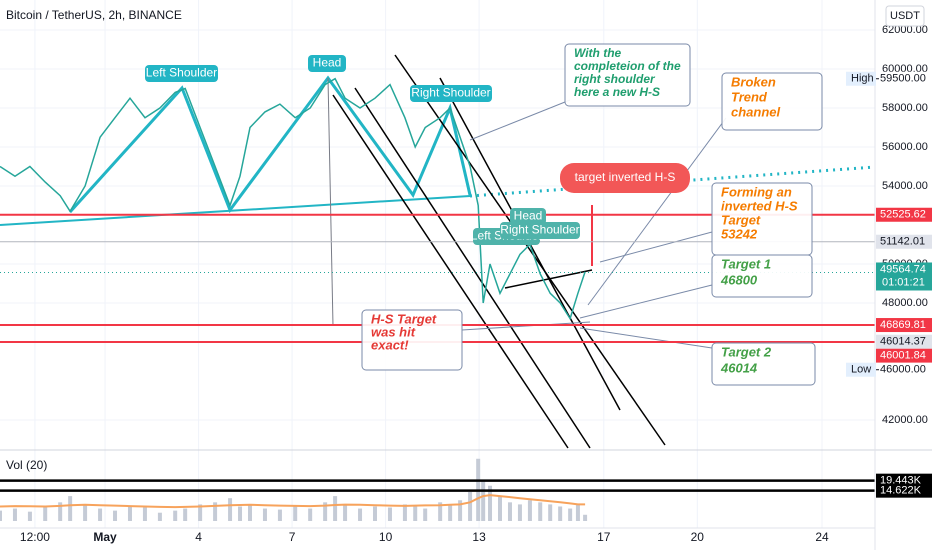 This screenshot has width=932, height=550. I want to click on callout-text: inverted H-S, so click(759, 205).